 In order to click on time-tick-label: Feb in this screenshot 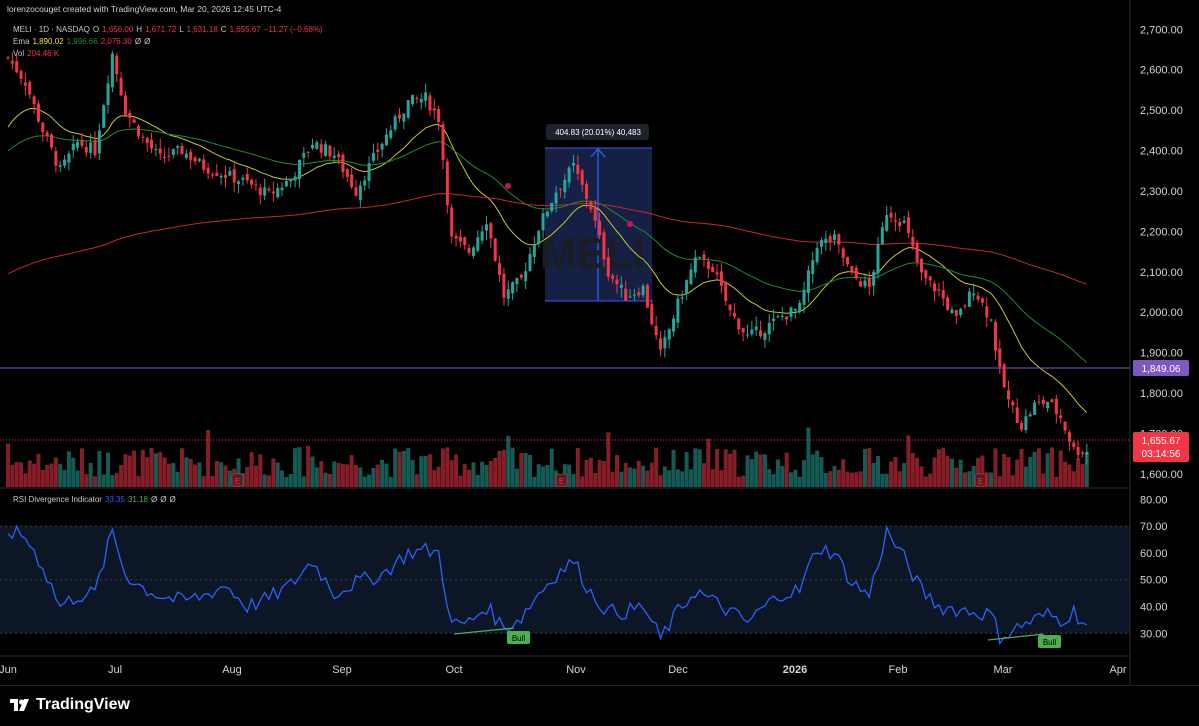, I will do `click(898, 670)`.